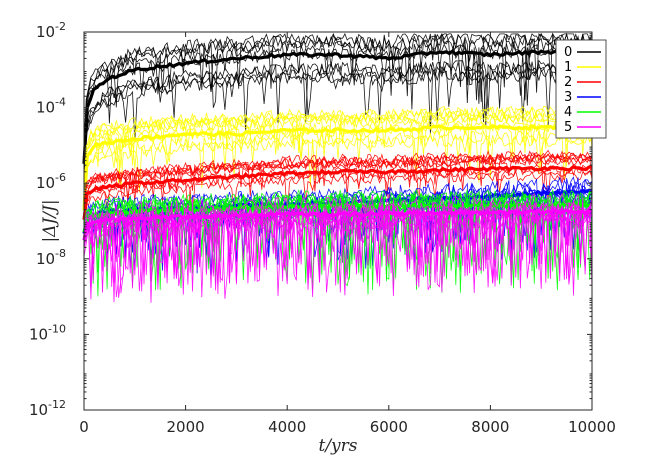 This screenshot has height=466, width=654. I want to click on y-tick-label: 10⁻⁶, so click(51, 181).